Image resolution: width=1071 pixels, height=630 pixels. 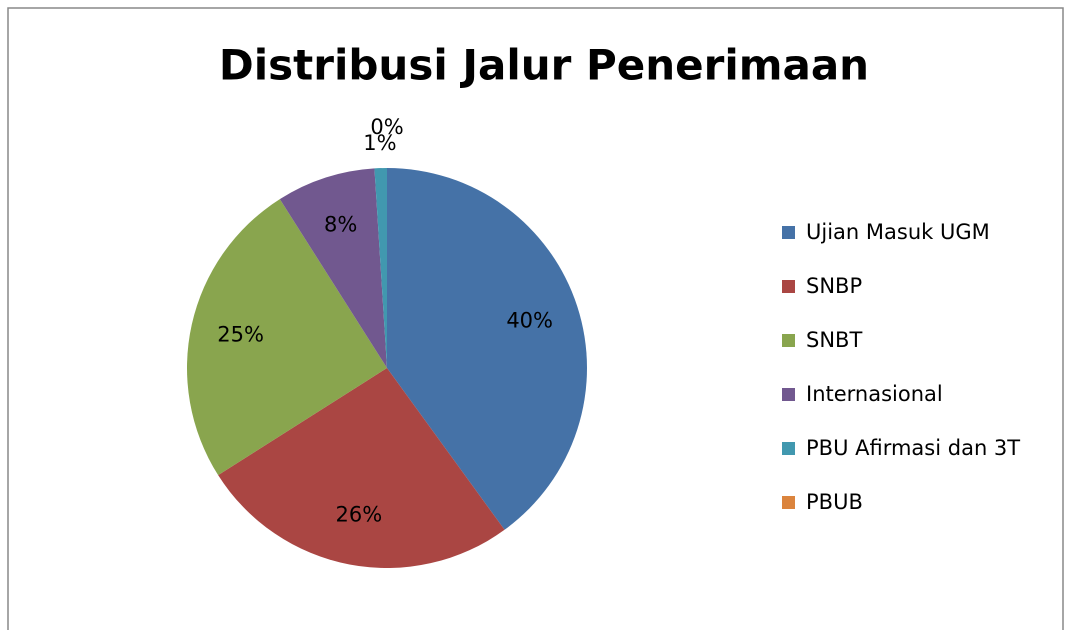 What do you see at coordinates (913, 448) in the screenshot?
I see `legend-label: PBU Afirmasi dan 3T` at bounding box center [913, 448].